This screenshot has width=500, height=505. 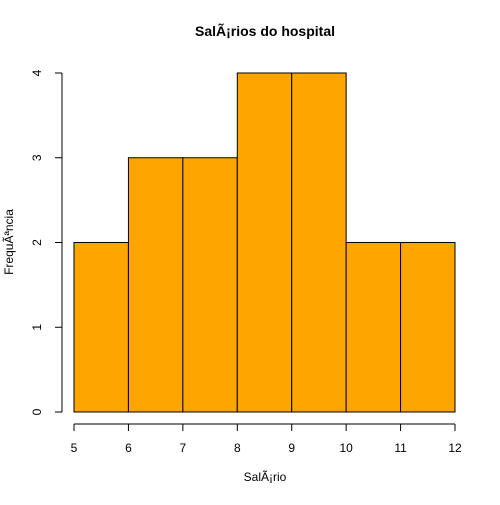 I want to click on y-axis: 0 1 2 3 4, so click(x=46, y=242).